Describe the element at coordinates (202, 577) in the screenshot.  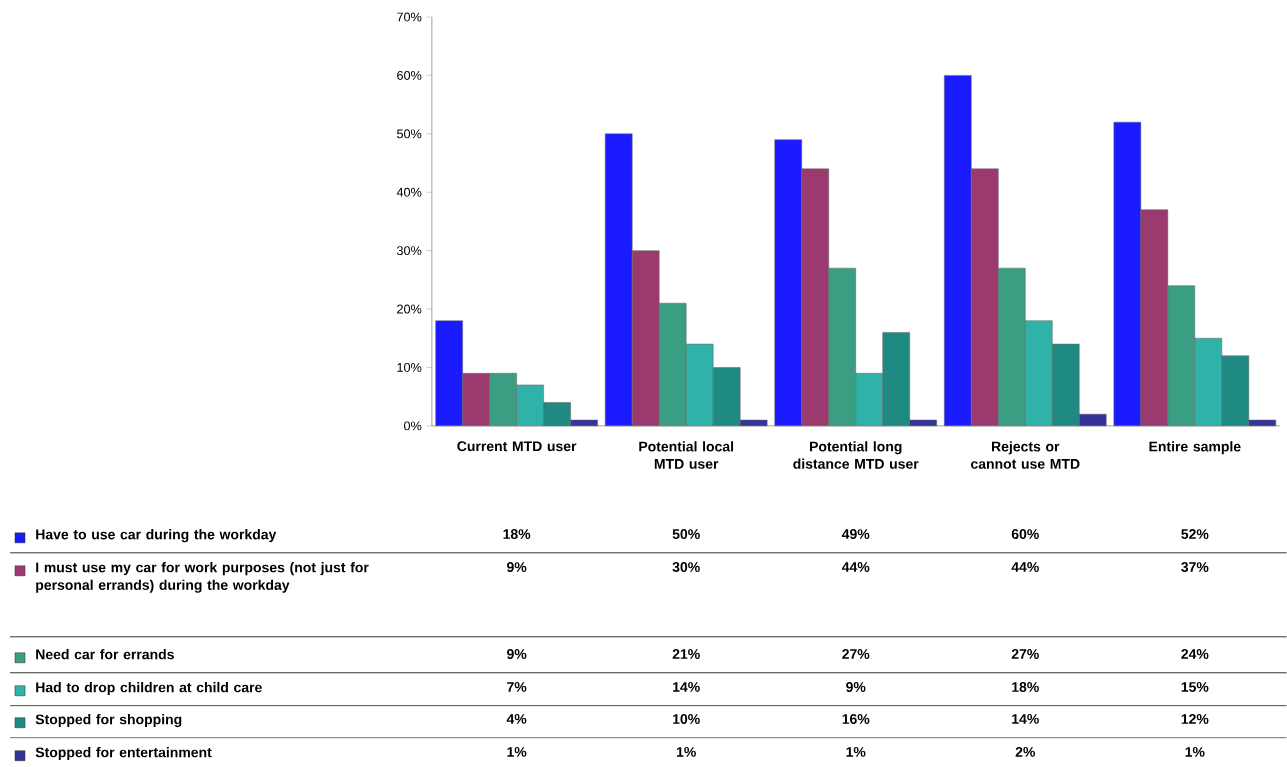
I see `legend-label: I must use my car for work purposes (not just for personal errands) during the workday` at that location.